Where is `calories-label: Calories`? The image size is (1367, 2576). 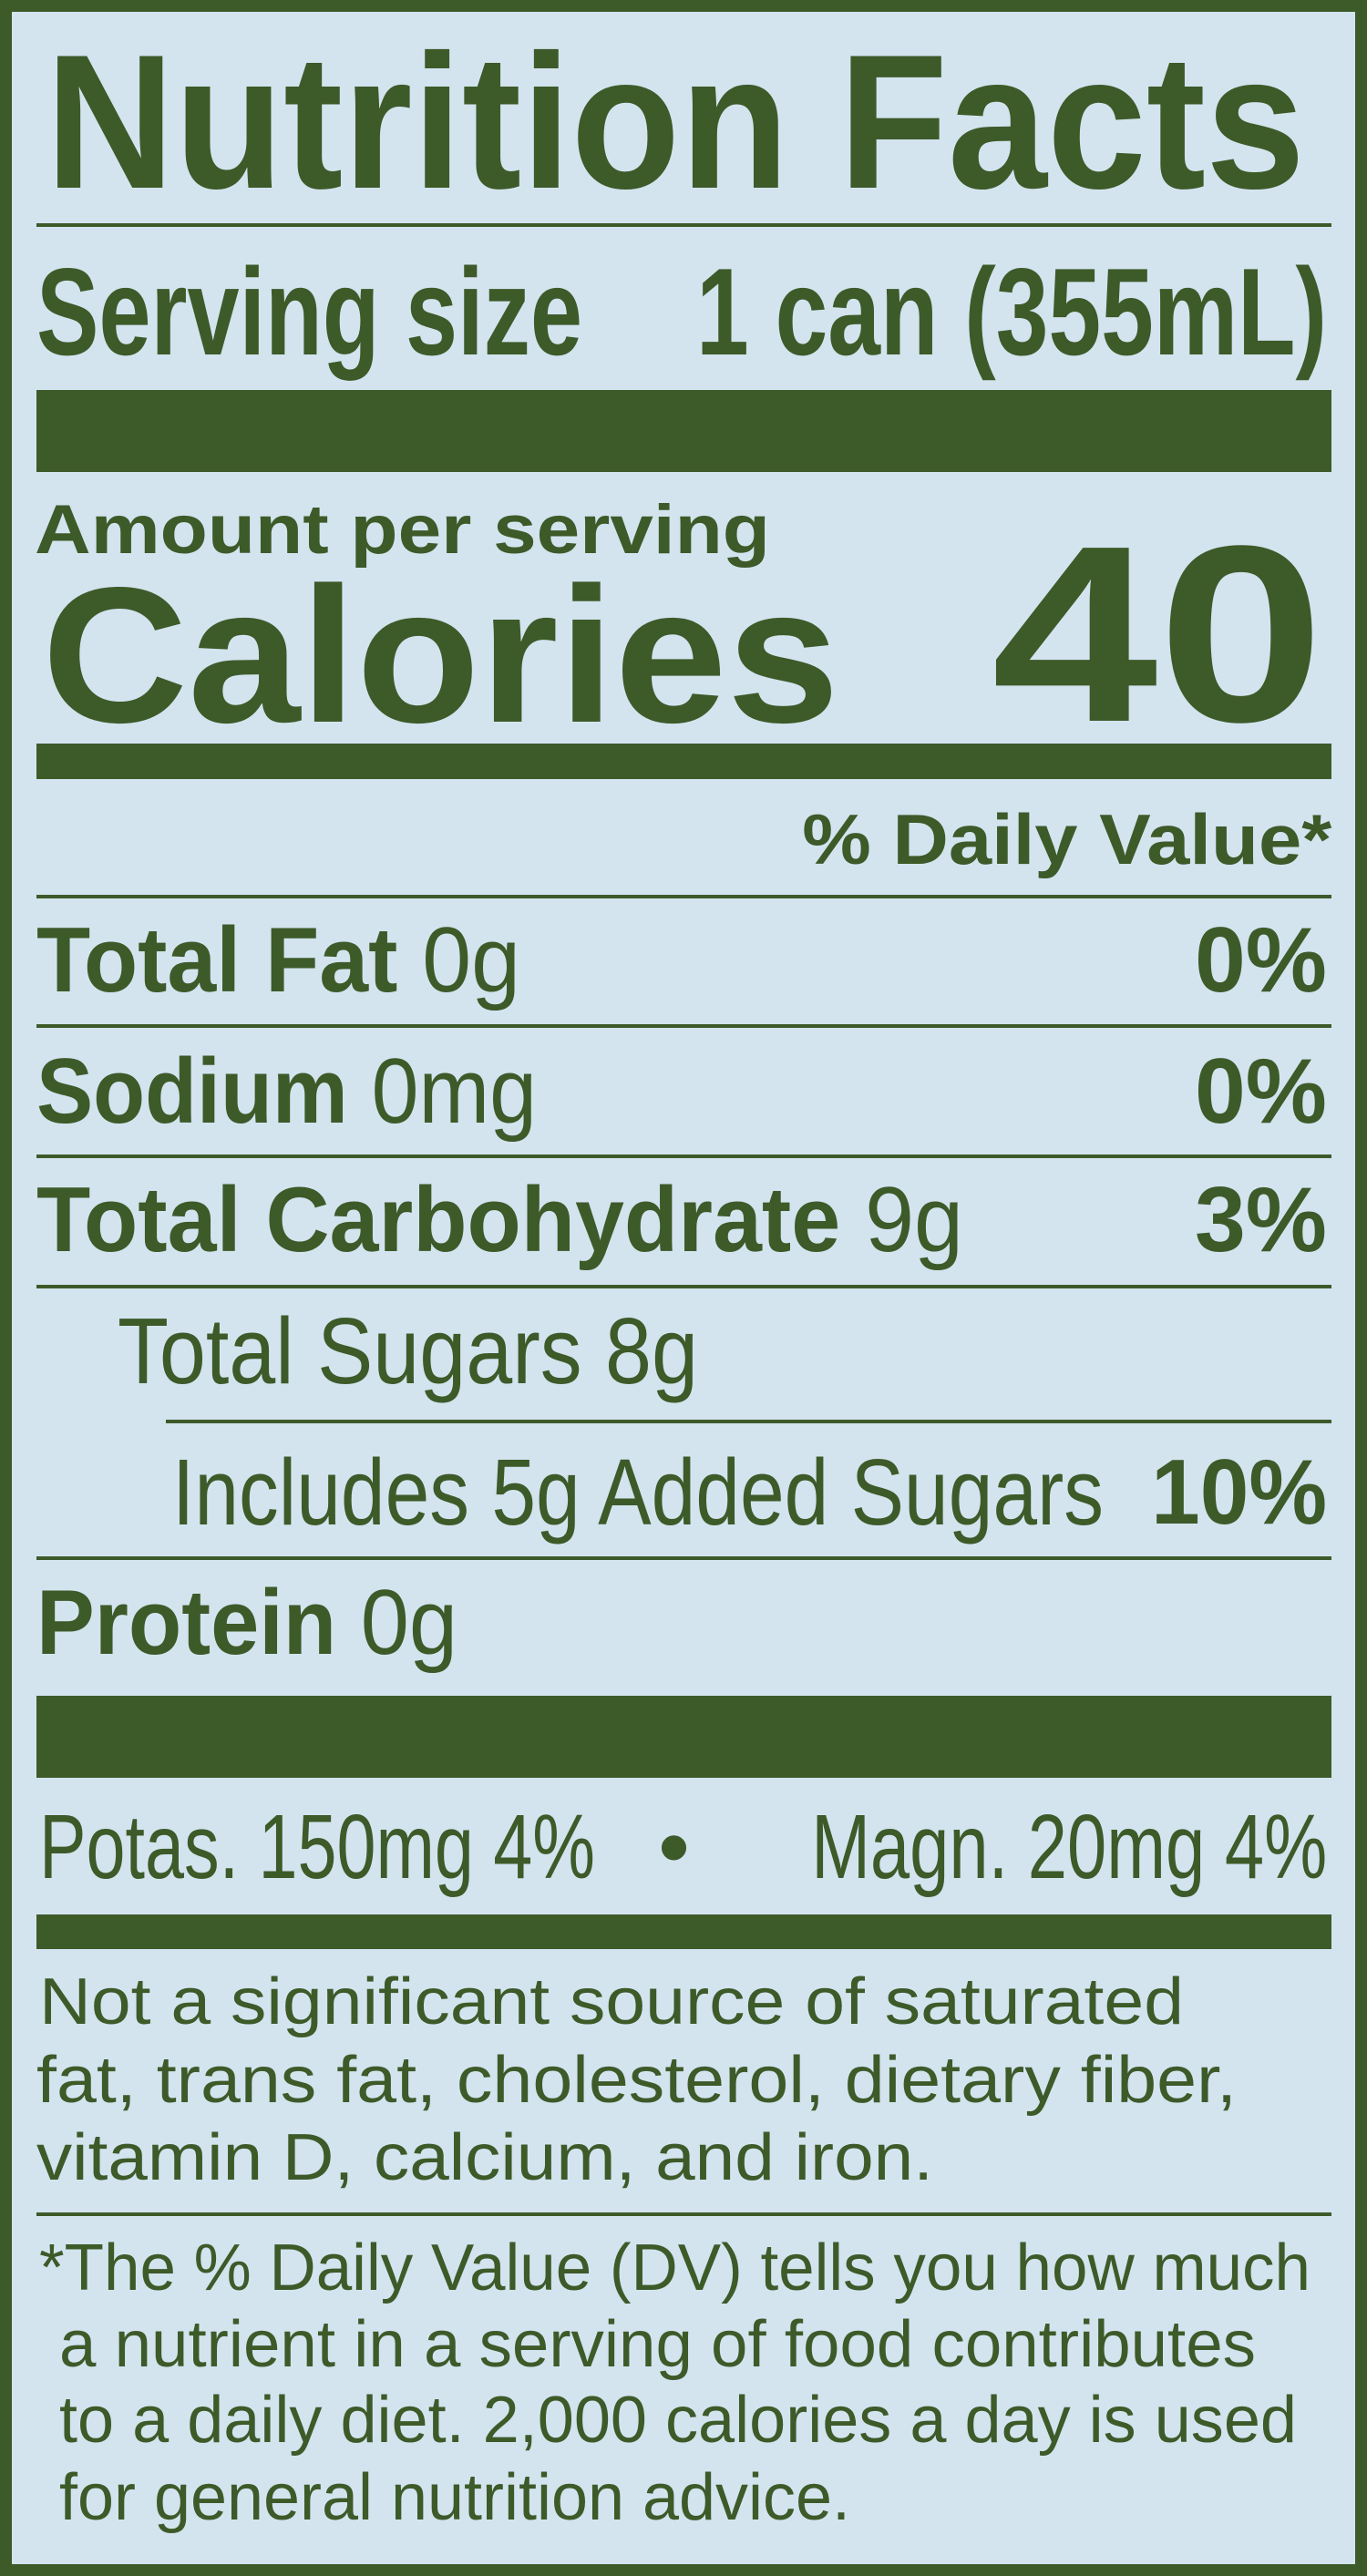
calories-label: Calories is located at coordinates (441, 655).